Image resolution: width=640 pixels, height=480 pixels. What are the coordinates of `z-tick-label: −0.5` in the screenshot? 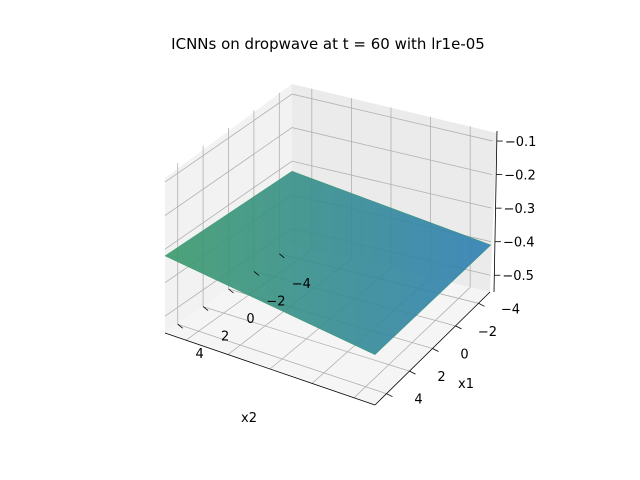 It's located at (518, 276).